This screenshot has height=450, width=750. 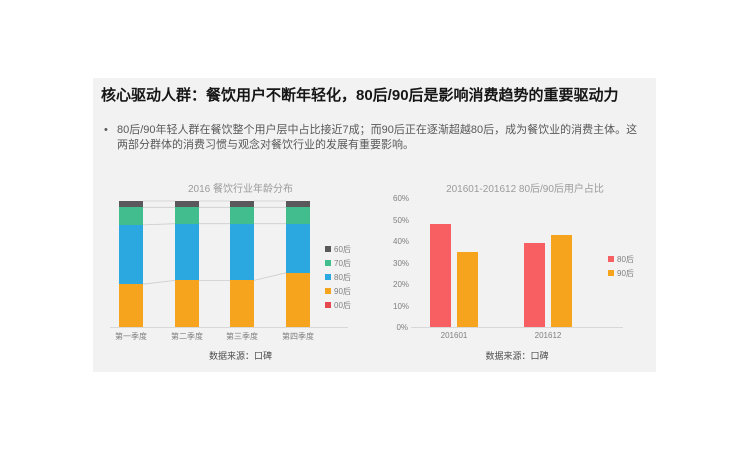 I want to click on legend-label: 60后, so click(x=342, y=249).